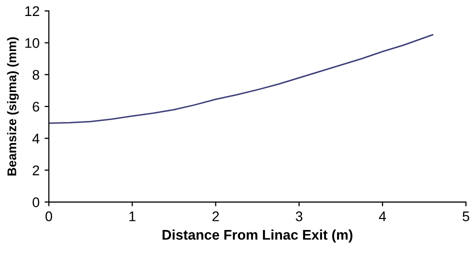 The height and width of the screenshot is (260, 474). Describe the element at coordinates (36, 75) in the screenshot. I see `y-tick-label: 8` at that location.